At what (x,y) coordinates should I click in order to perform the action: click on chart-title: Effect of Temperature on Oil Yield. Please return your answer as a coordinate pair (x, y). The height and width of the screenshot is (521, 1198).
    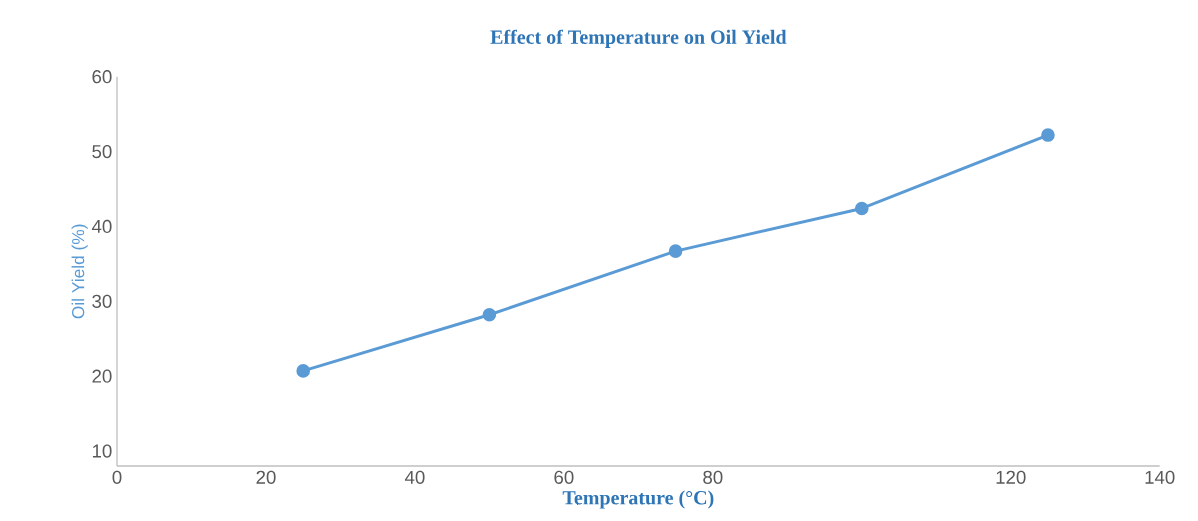
    Looking at the image, I should click on (638, 38).